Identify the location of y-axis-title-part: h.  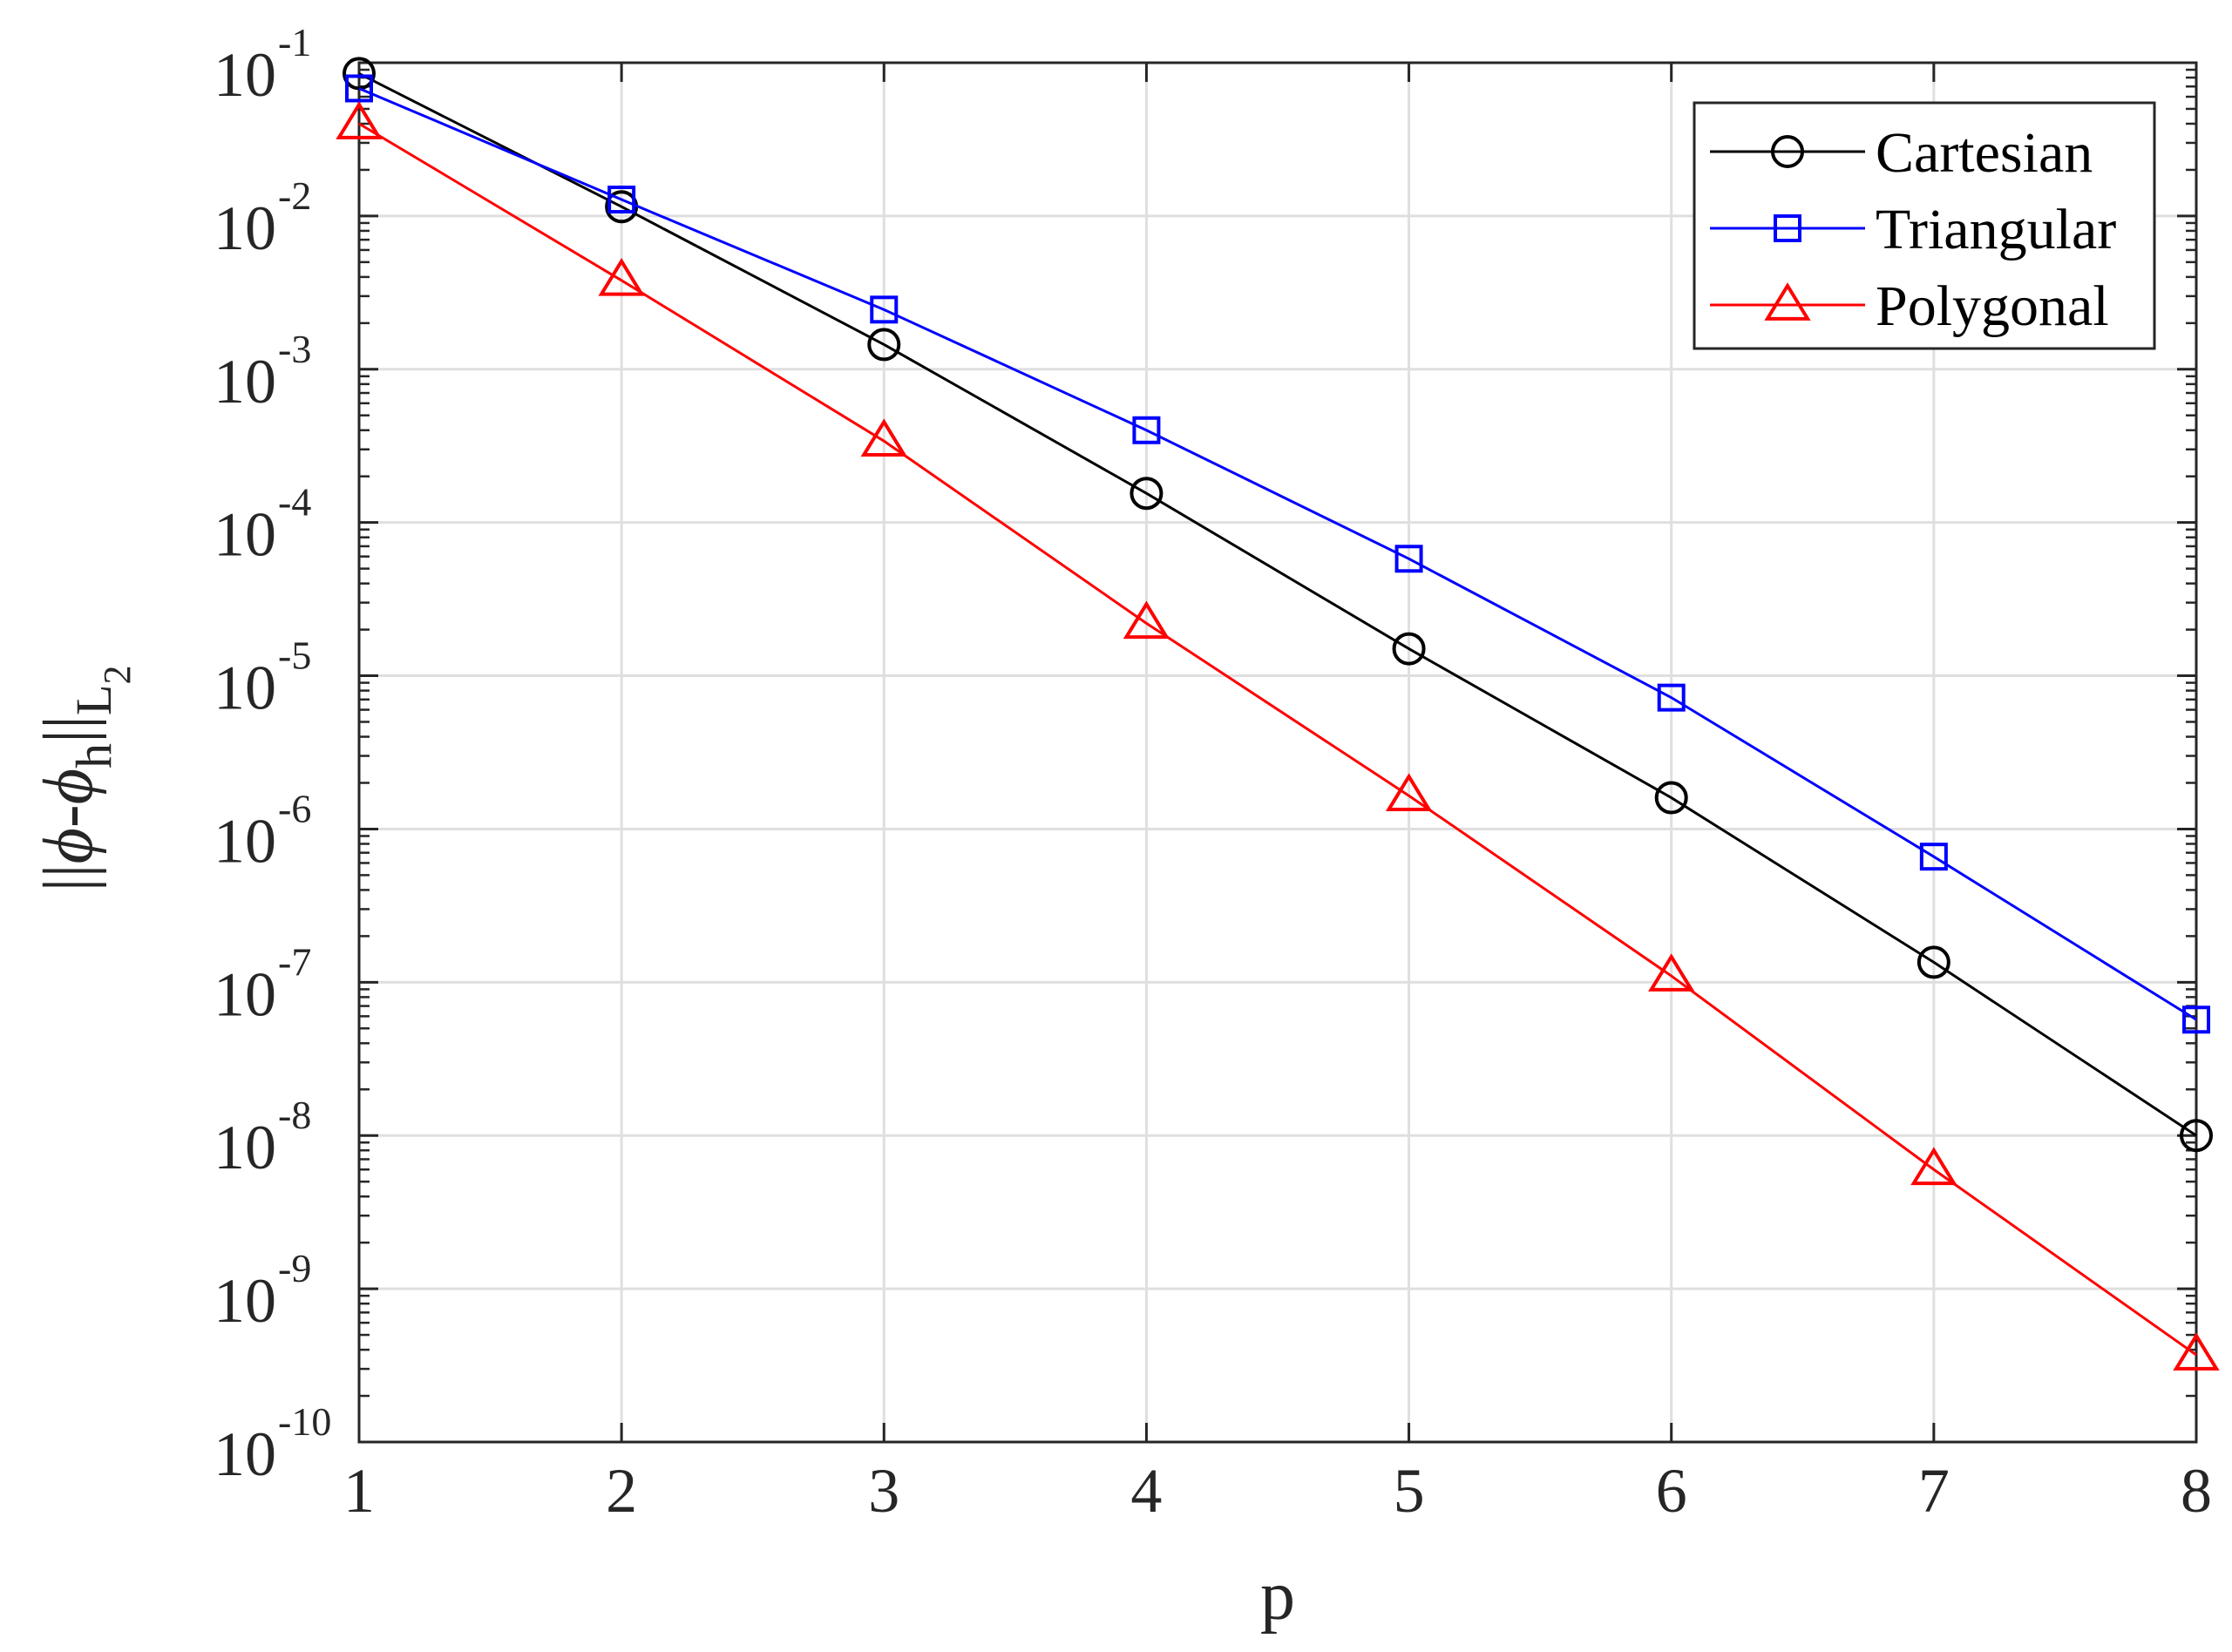
(93, 755).